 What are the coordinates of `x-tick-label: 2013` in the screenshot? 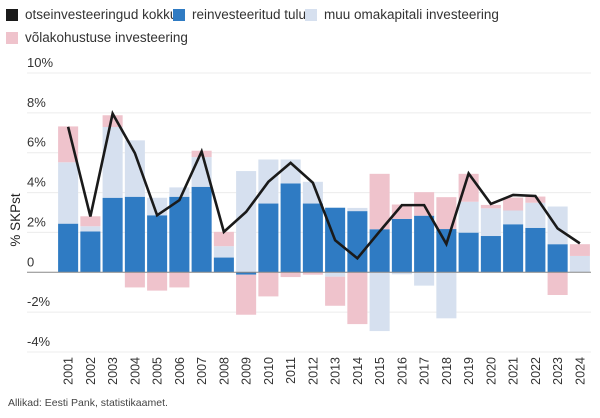 It's located at (336, 371).